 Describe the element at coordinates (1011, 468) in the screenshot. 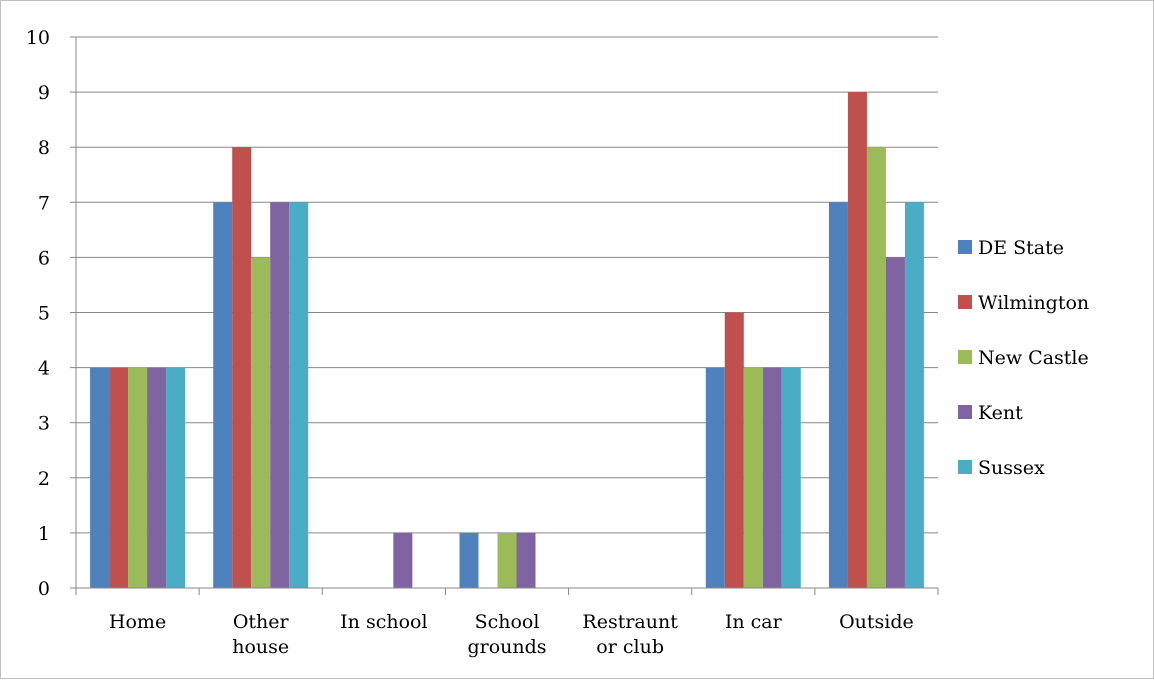

I see `legend-label: Sussex` at that location.